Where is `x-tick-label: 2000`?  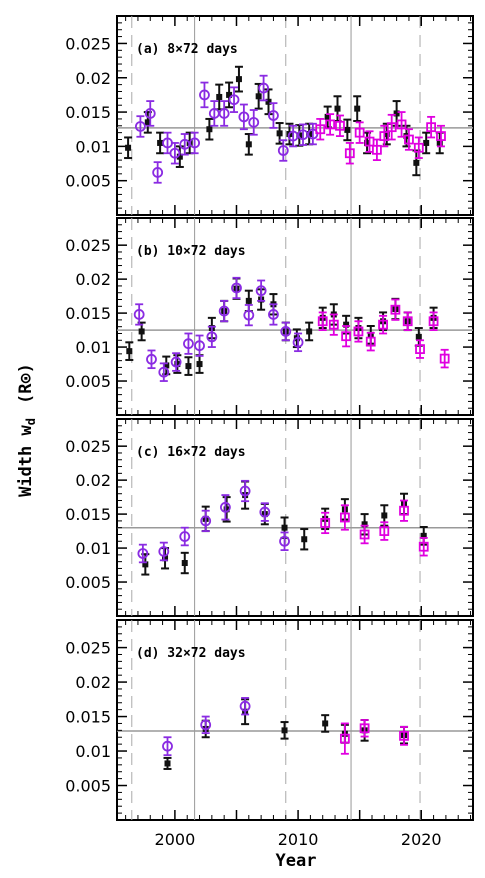 x-tick-label: 2000 is located at coordinates (175, 839).